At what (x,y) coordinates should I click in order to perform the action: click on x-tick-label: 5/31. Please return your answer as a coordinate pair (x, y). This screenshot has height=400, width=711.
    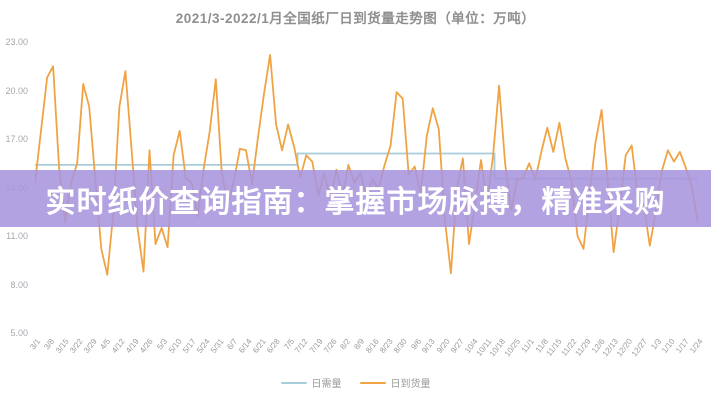
    Looking at the image, I should click on (217, 346).